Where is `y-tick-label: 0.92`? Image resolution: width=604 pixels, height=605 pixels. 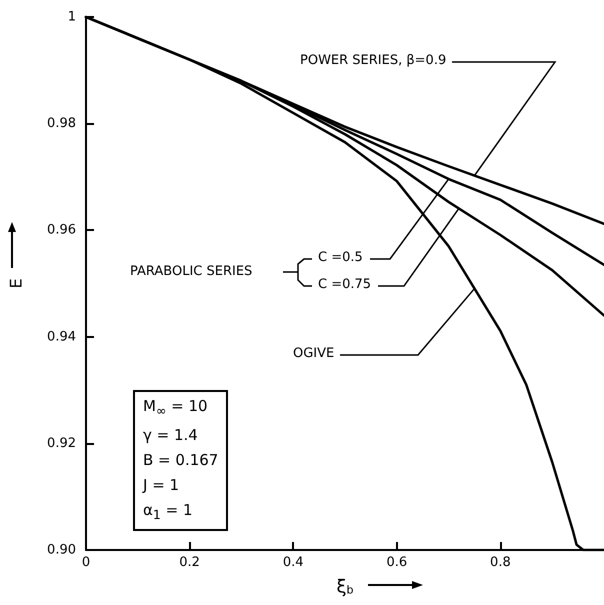 y-tick-label: 0.92 is located at coordinates (61, 443).